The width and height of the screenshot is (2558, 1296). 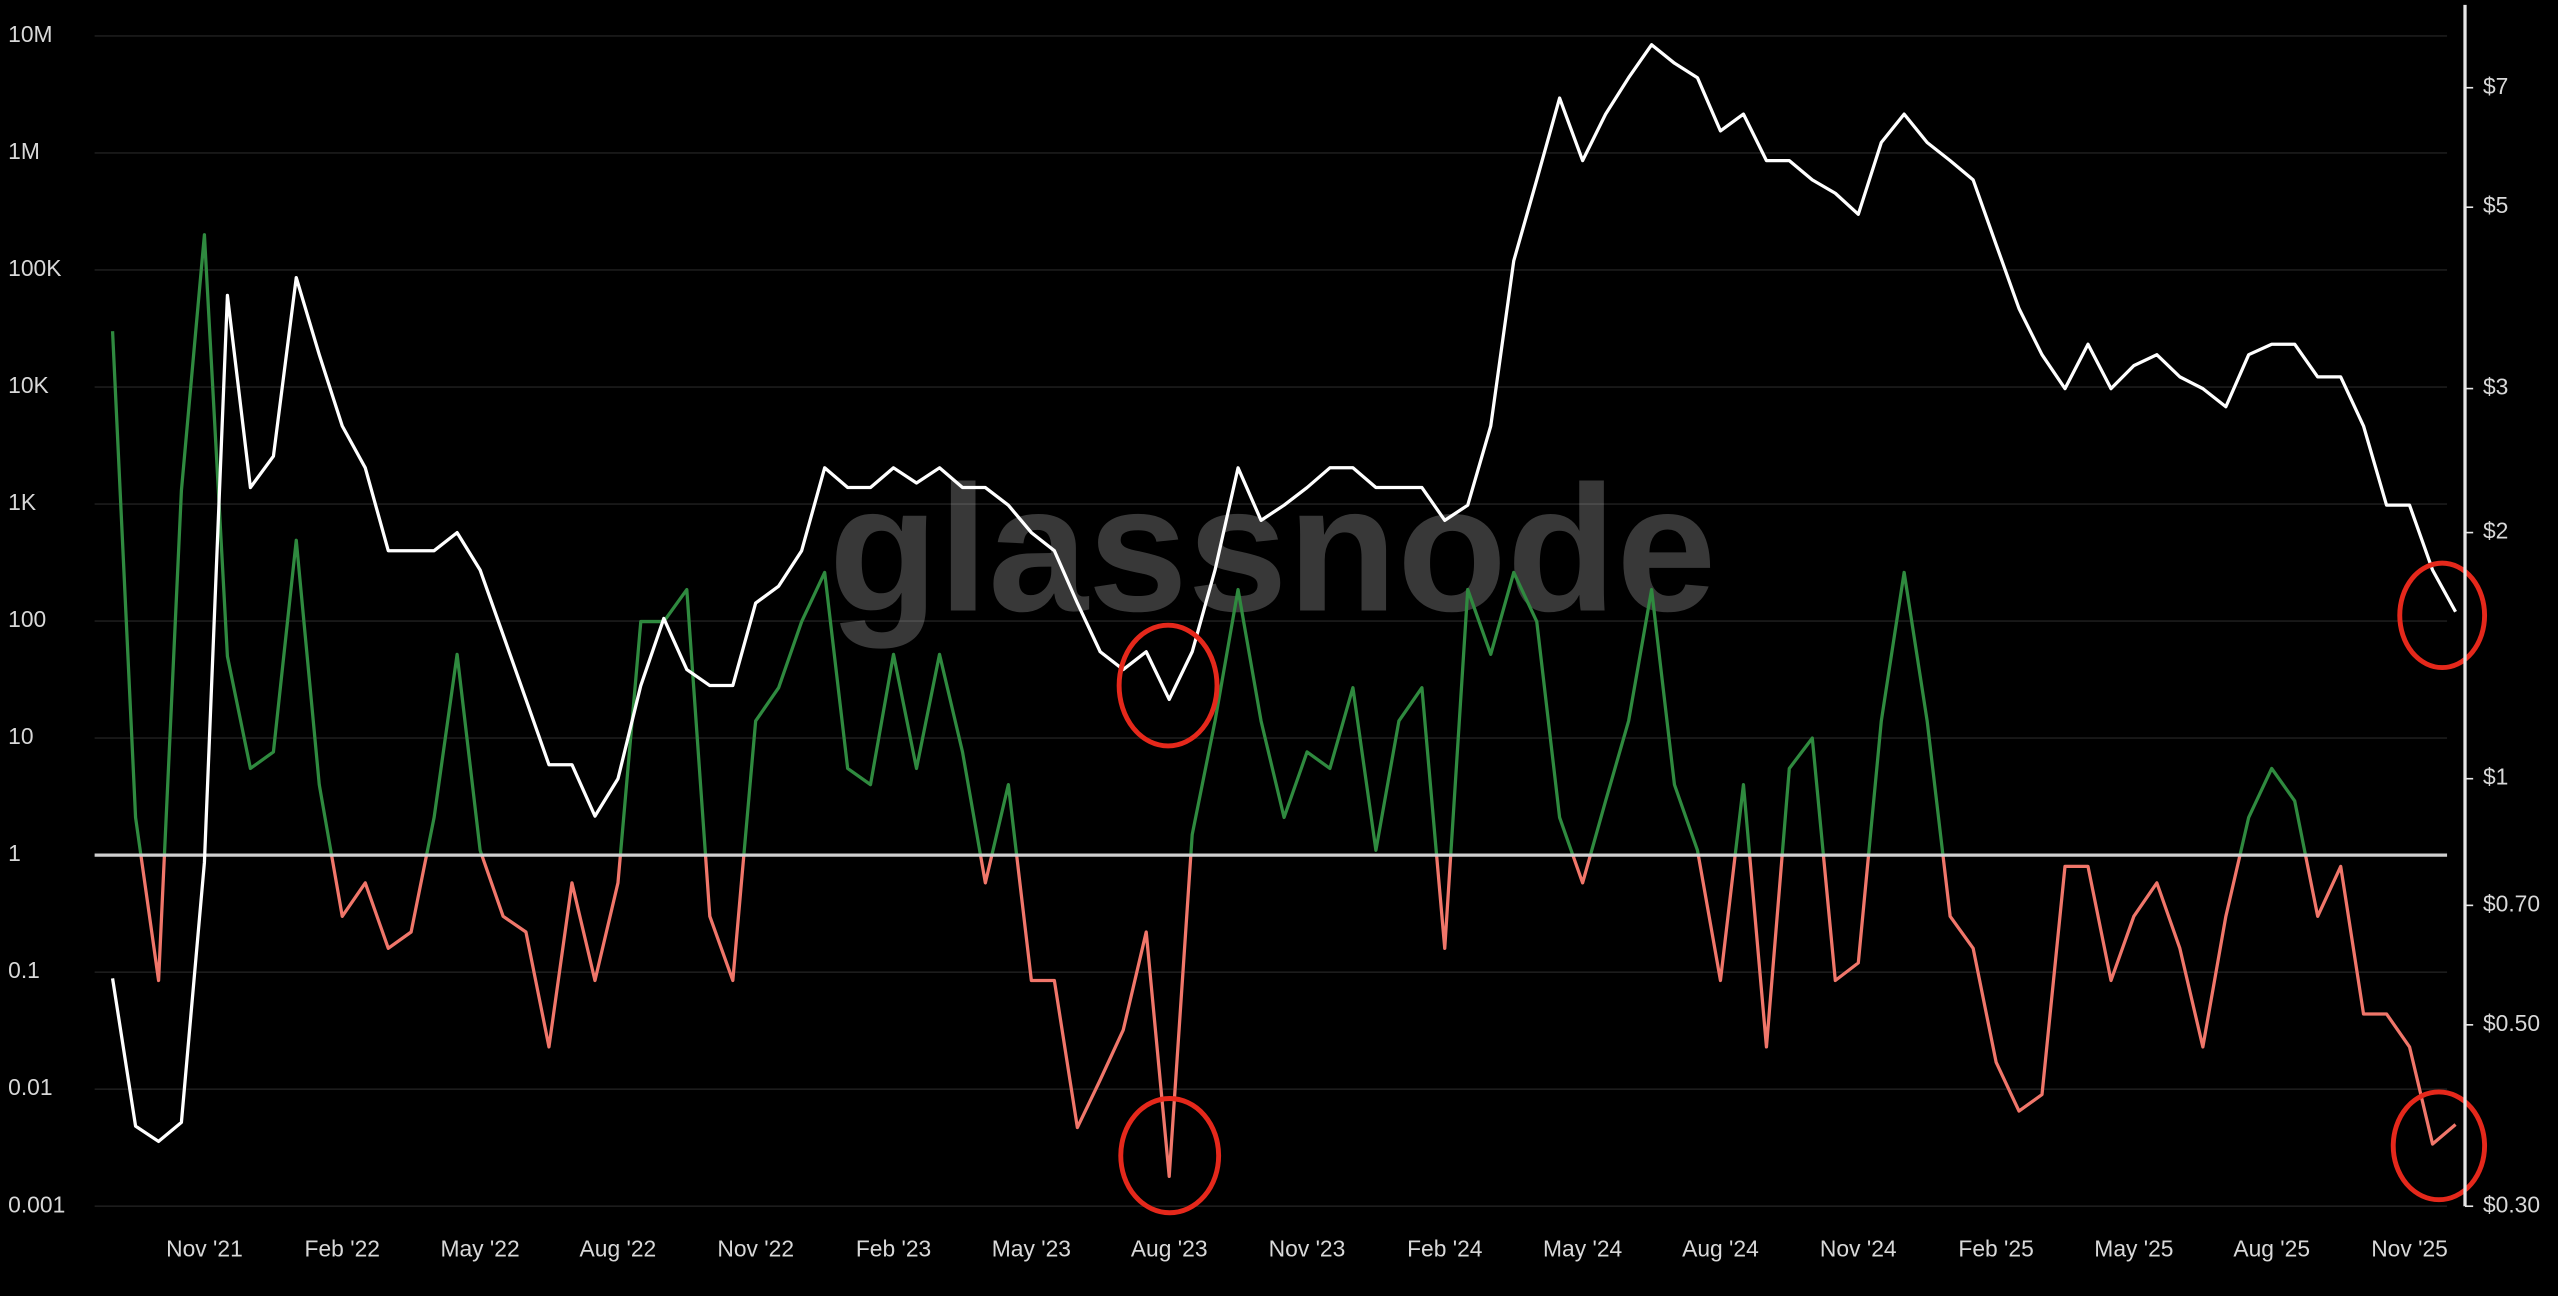 What do you see at coordinates (2495, 387) in the screenshot?
I see `y2-tick-label: $3` at bounding box center [2495, 387].